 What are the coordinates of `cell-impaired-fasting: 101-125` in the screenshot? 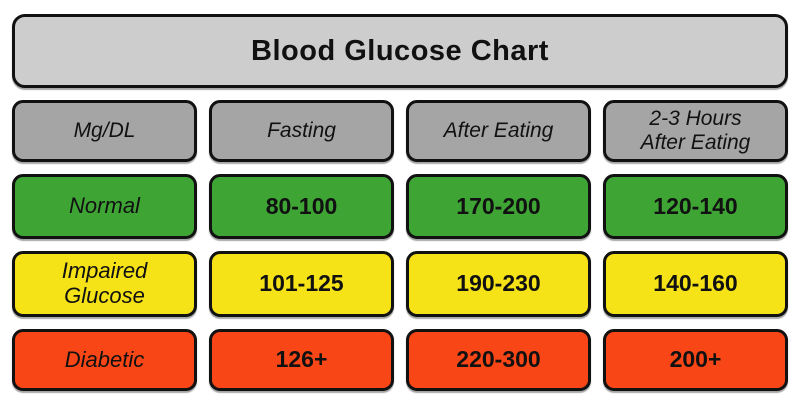 It's located at (301, 284).